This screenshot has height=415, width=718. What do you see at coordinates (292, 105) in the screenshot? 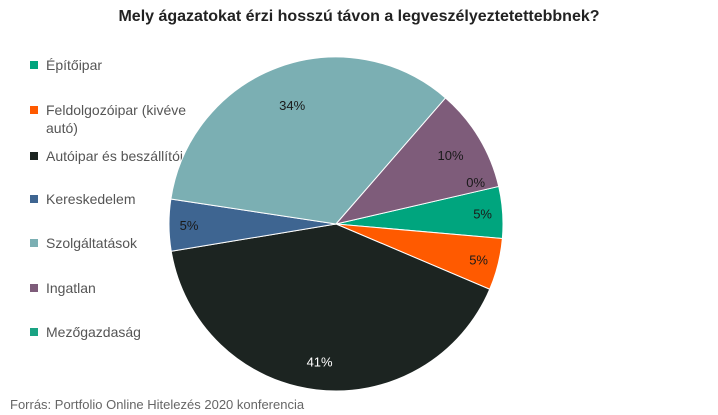
I see `slice-label: 34%` at bounding box center [292, 105].